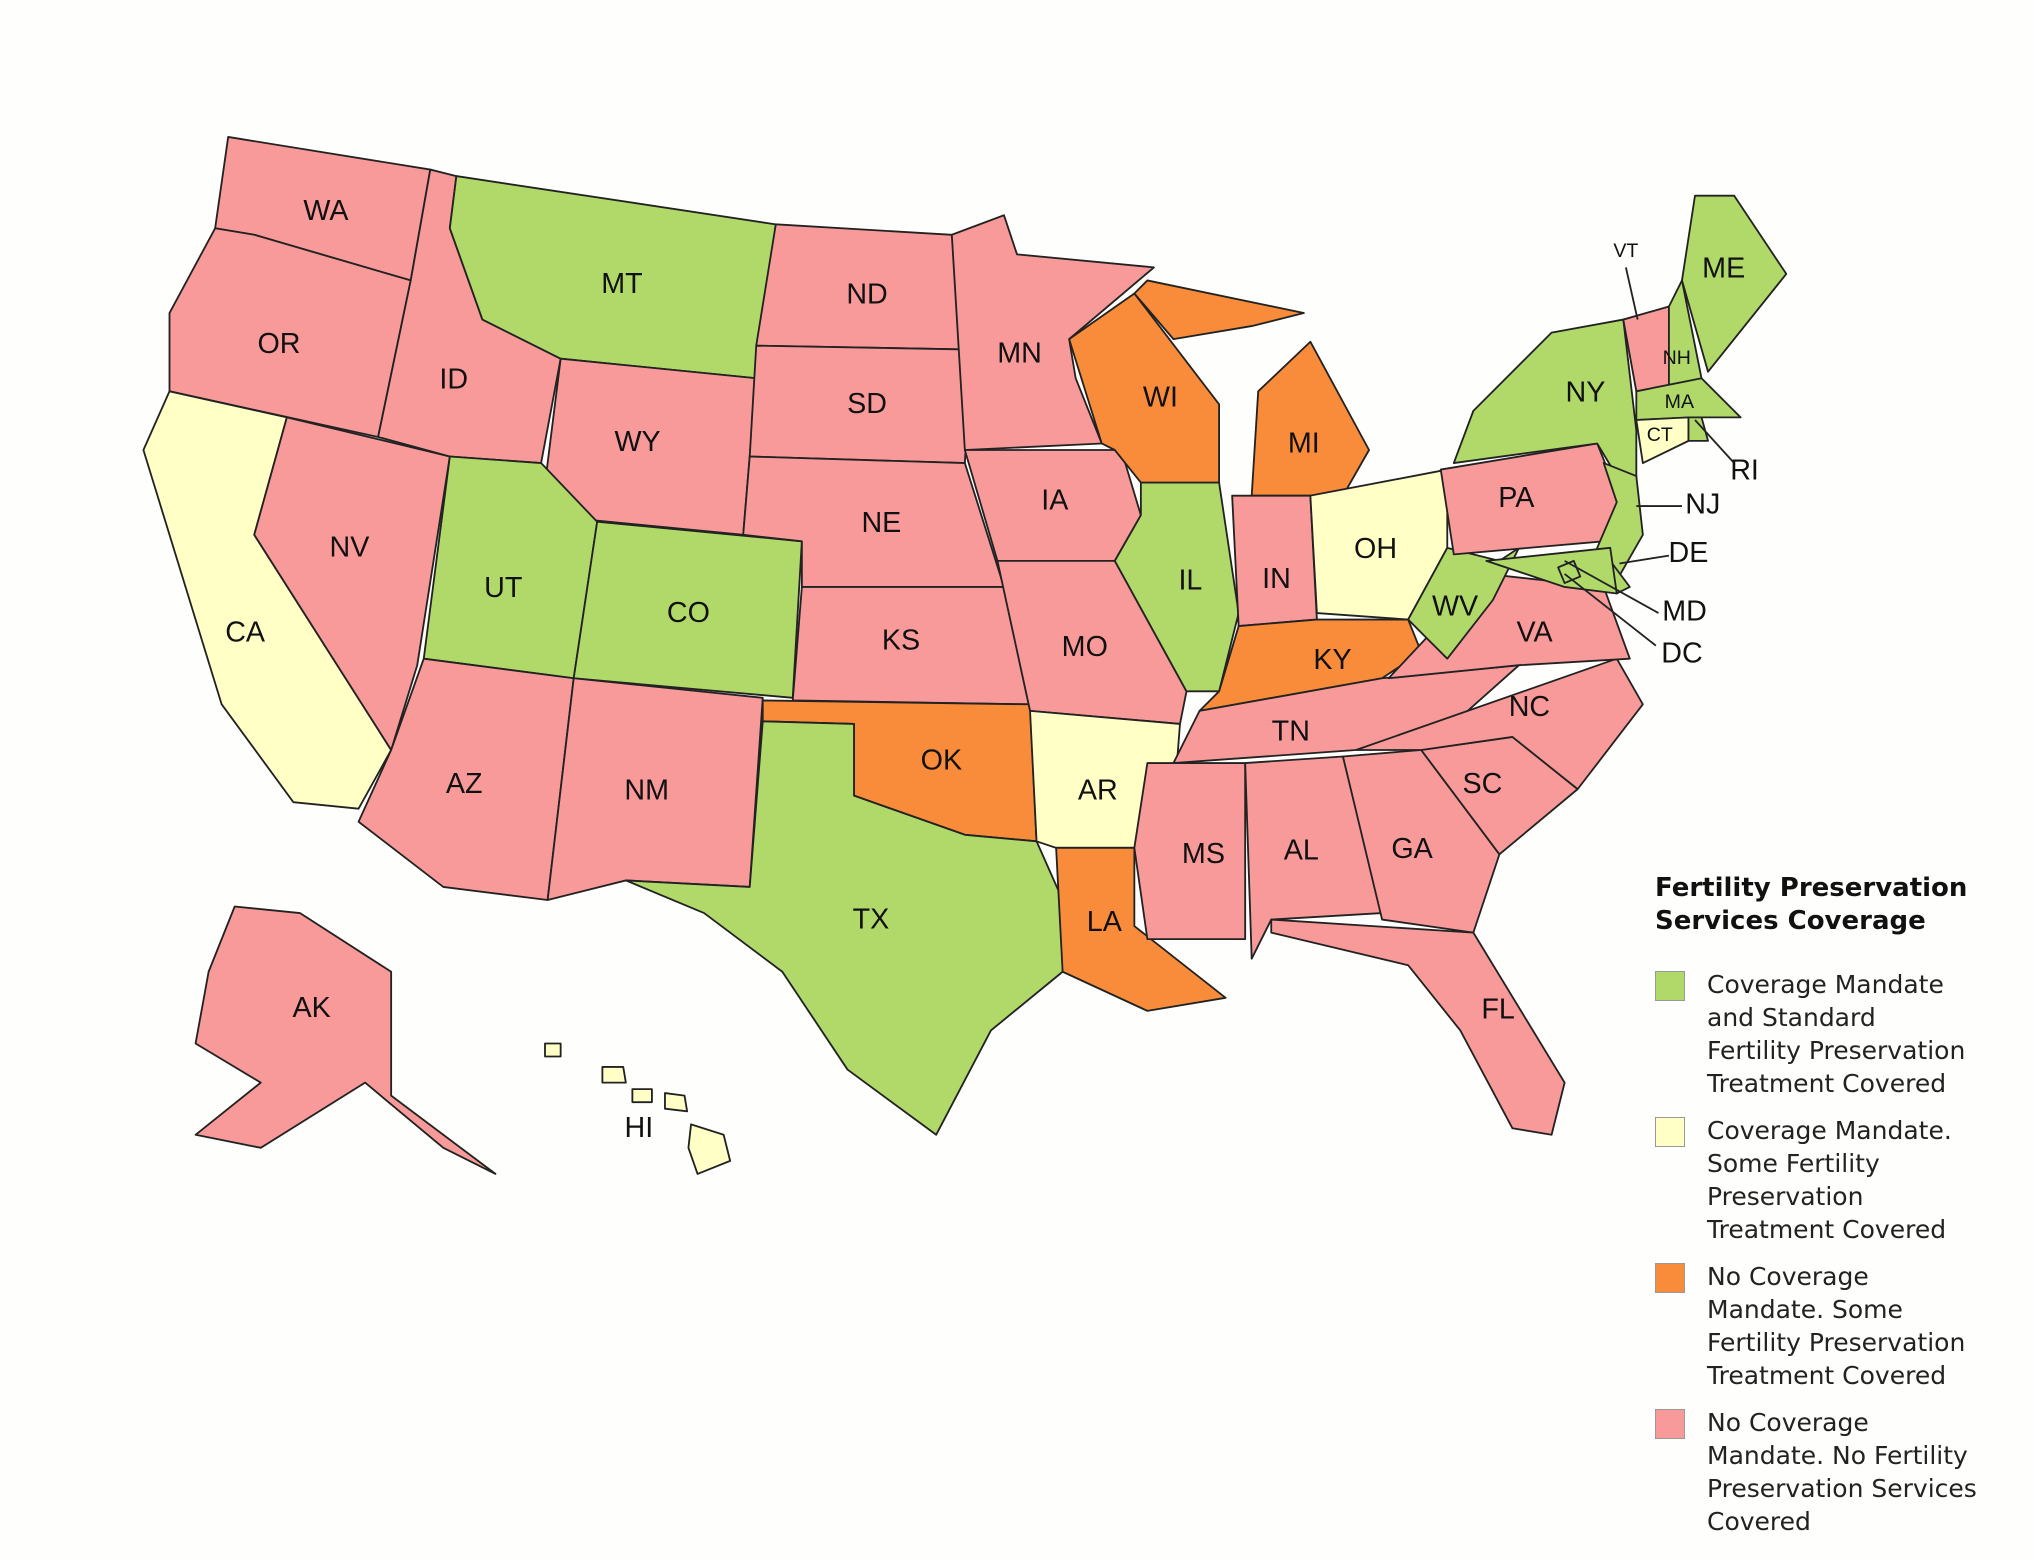 This screenshot has width=2034, height=1560. I want to click on state-label-ne: NE, so click(881, 523).